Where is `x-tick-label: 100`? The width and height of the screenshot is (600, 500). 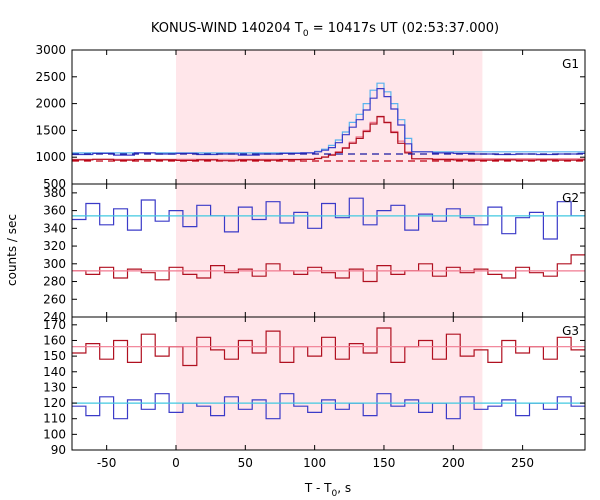
x-tick-label: 100 is located at coordinates (314, 463).